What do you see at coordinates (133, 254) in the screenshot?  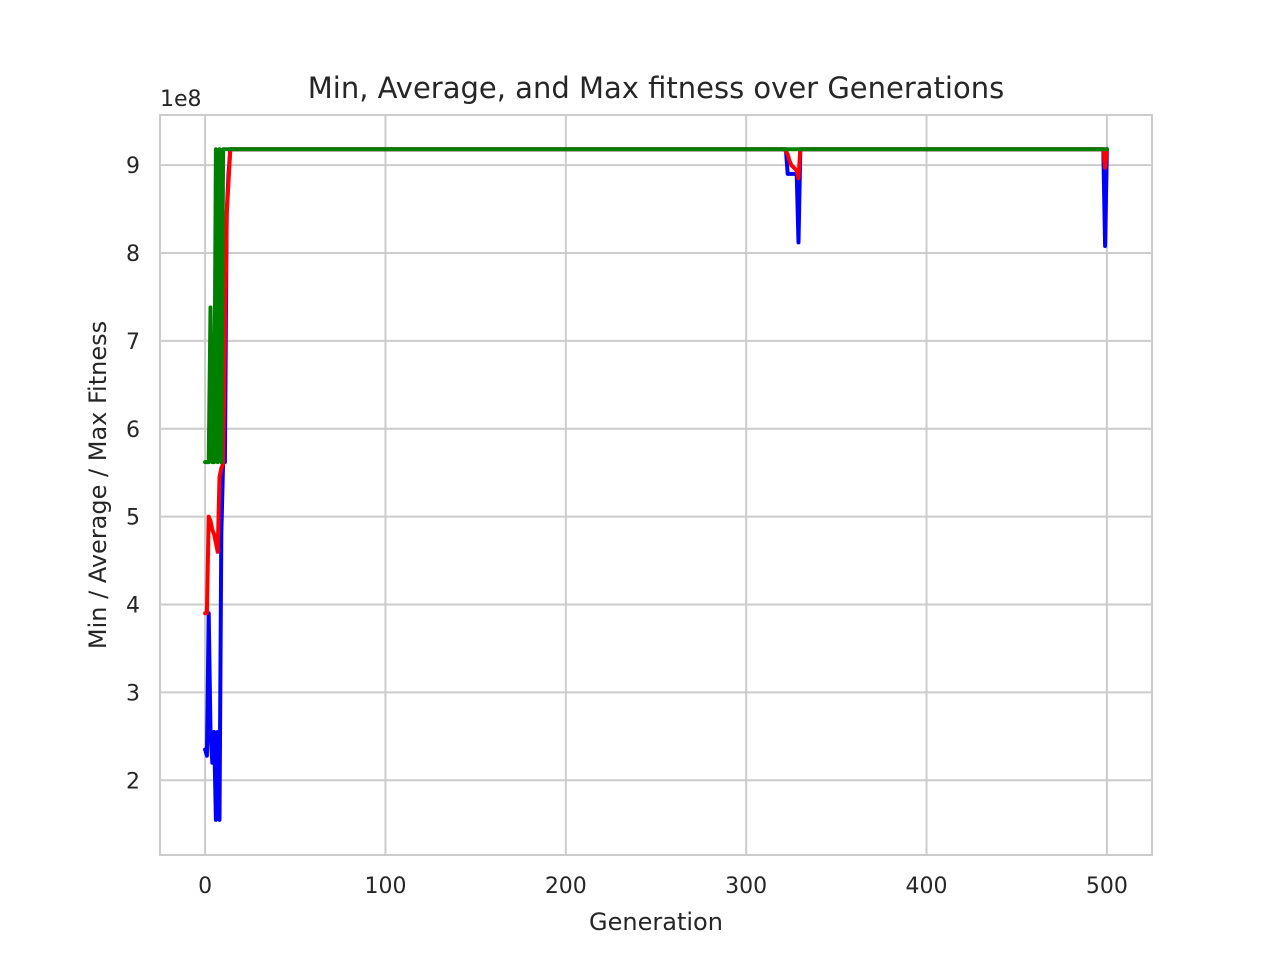 I see `y-tick-label: 8` at bounding box center [133, 254].